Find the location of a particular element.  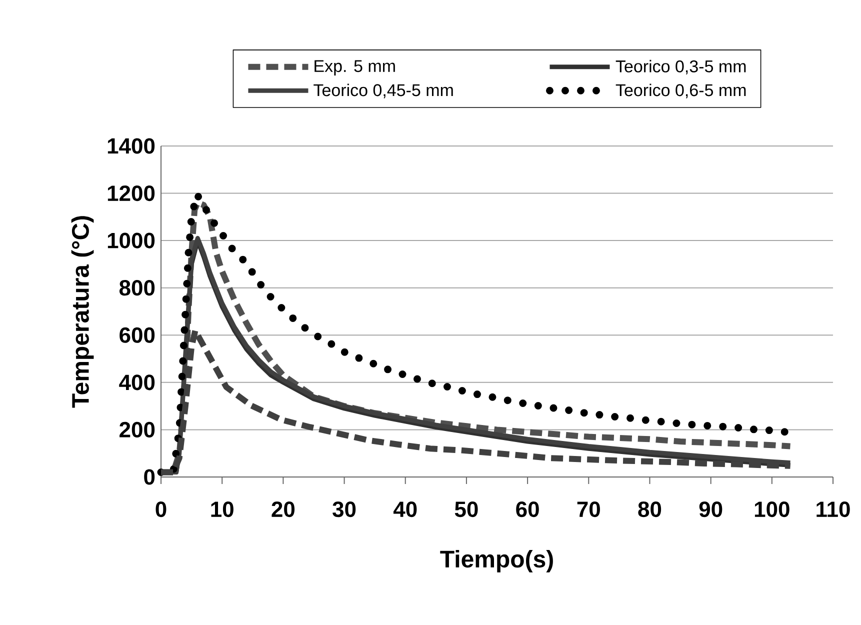

x-tick-label: 10 is located at coordinates (222, 510).